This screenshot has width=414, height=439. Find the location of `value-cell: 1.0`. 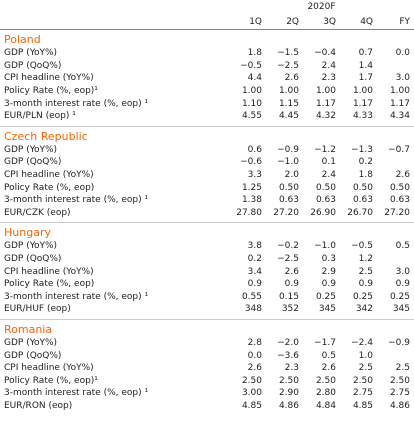

value-cell: 1.0 is located at coordinates (365, 355).